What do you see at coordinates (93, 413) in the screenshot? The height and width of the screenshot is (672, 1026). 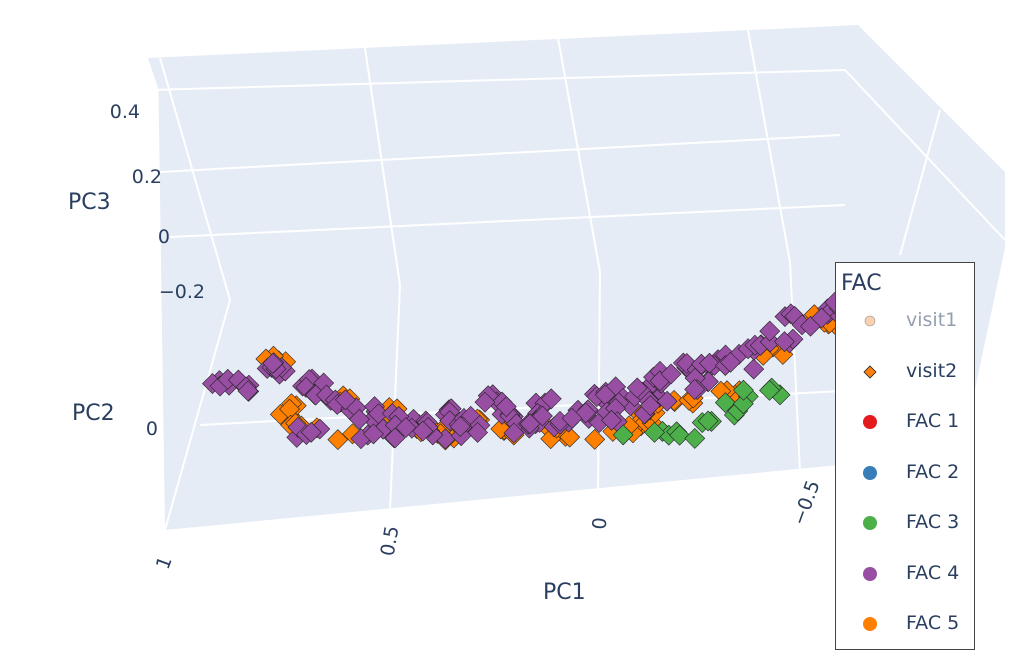 I see `y-axis-title: PC2` at bounding box center [93, 413].